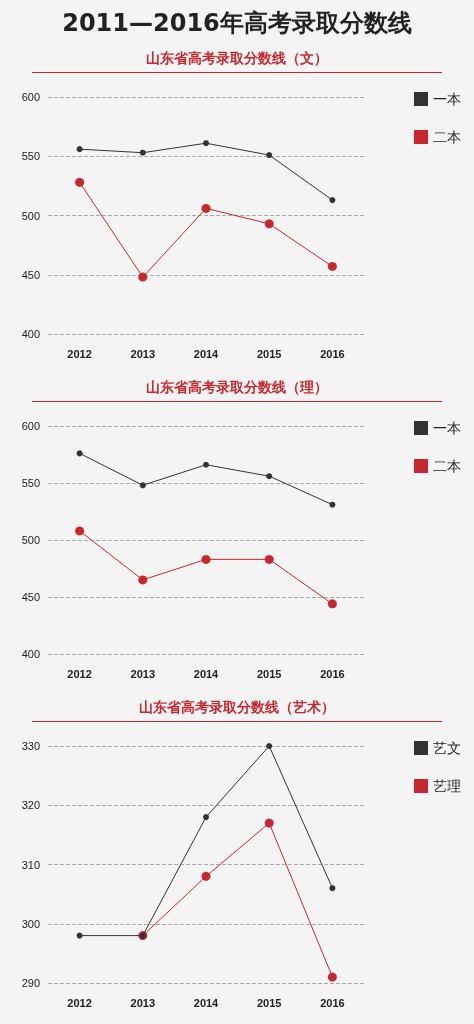 The height and width of the screenshot is (1024, 474). Describe the element at coordinates (237, 388) in the screenshot. I see `chart-title: 山东省高考录取分数线（理）` at that location.